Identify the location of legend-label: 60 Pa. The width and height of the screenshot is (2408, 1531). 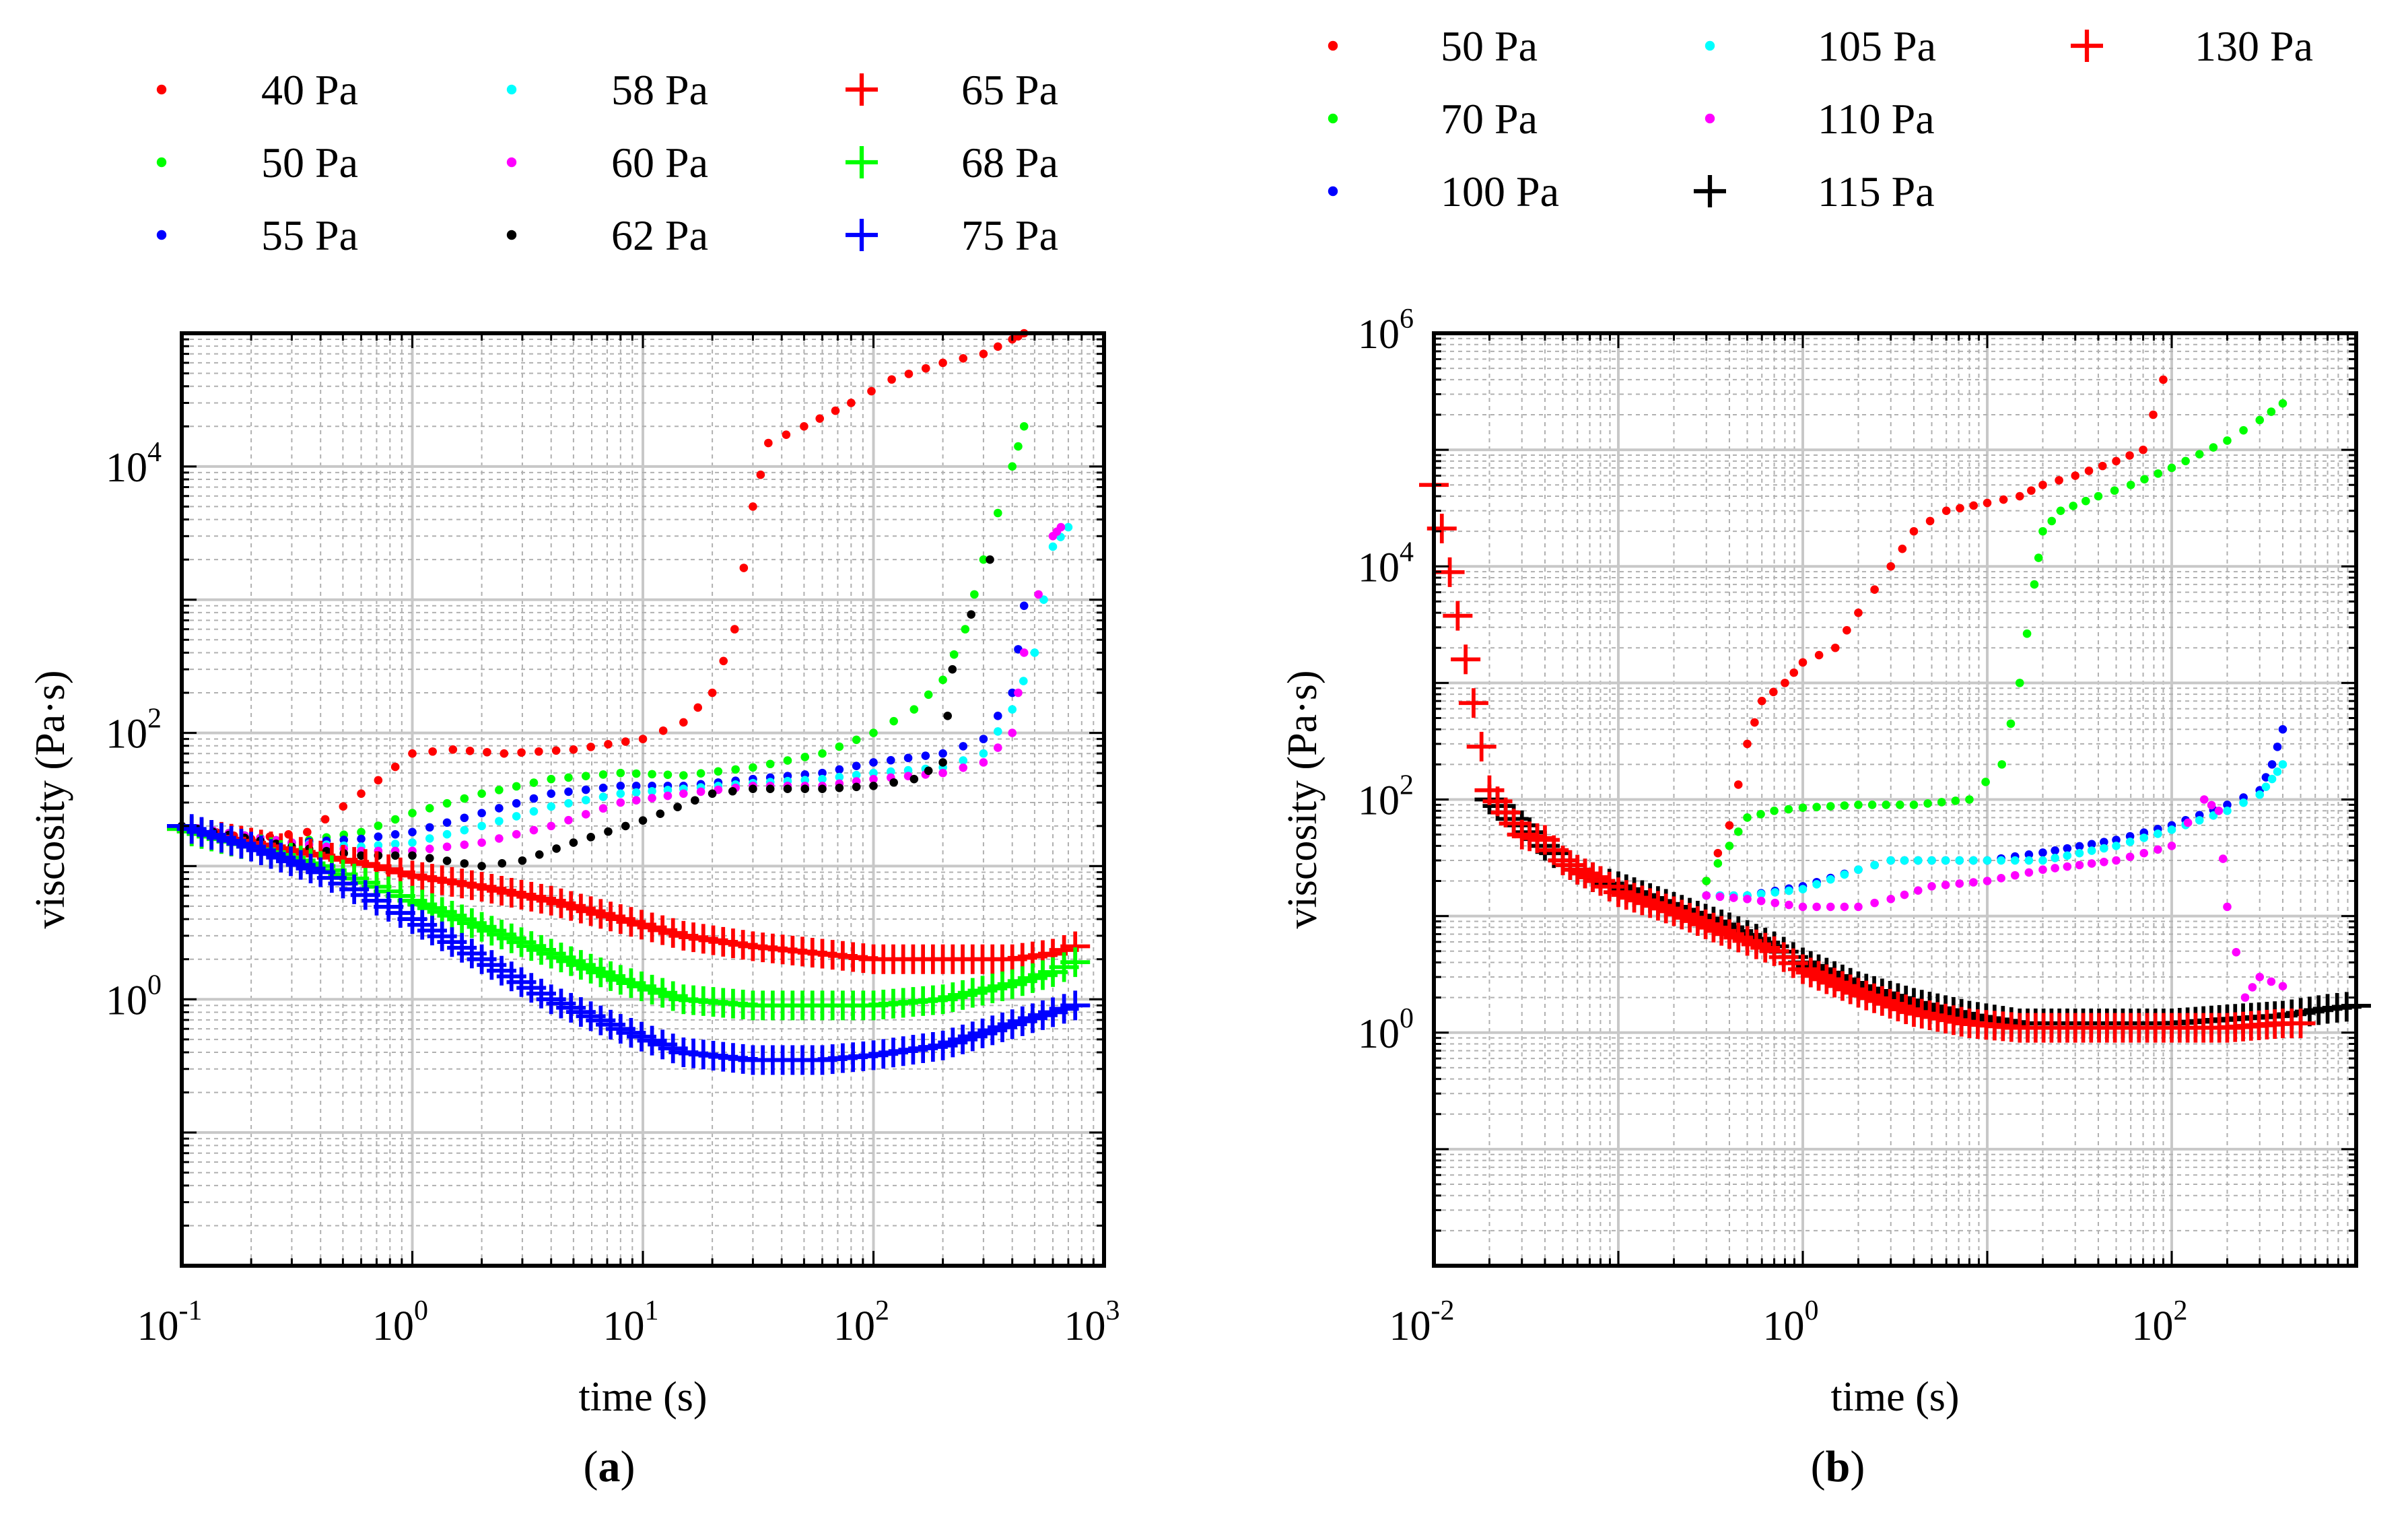
(659, 162).